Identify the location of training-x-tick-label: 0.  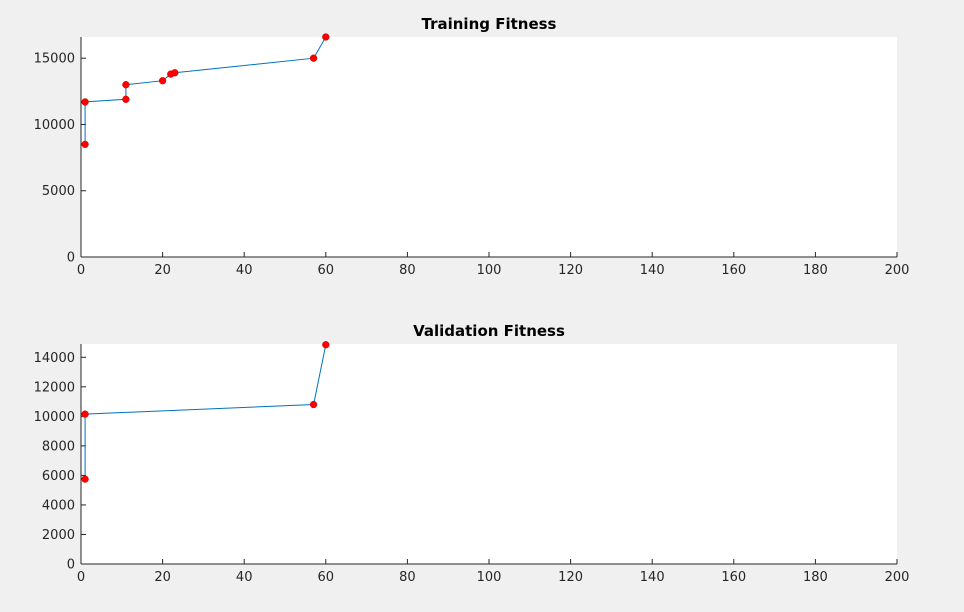
(81, 270).